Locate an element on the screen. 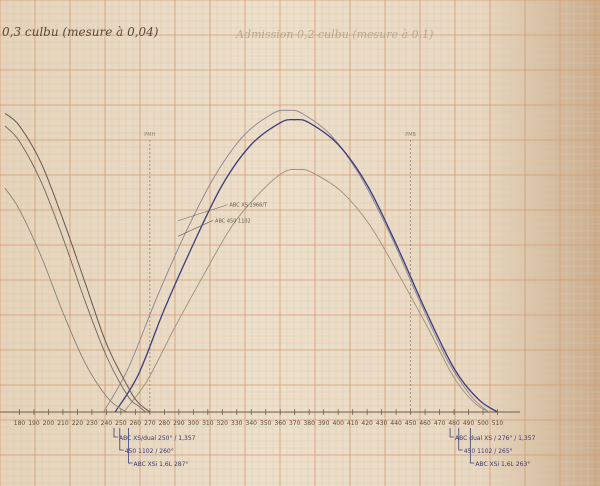  x-tick-label: 350 is located at coordinates (266, 423).